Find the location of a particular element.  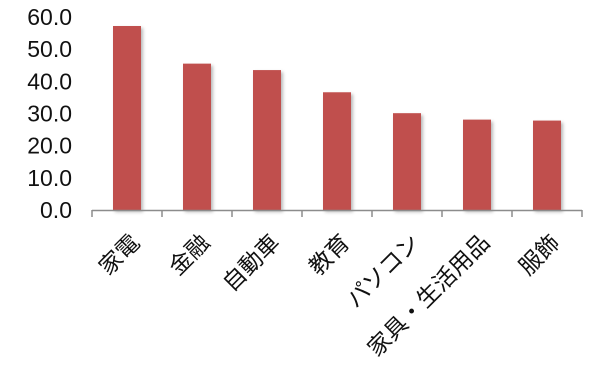

x-category-label: 服飾 is located at coordinates (539, 255).